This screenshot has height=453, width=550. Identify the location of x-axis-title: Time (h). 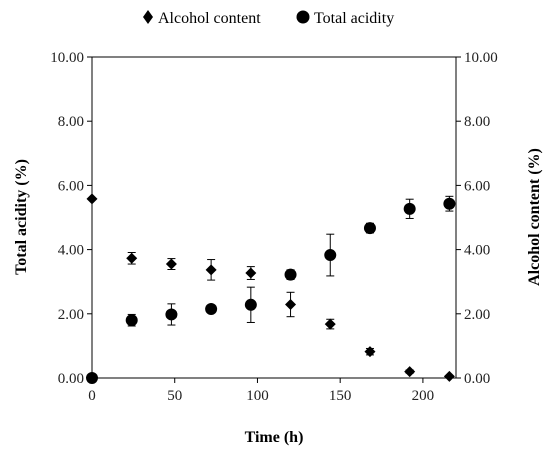
(274, 437).